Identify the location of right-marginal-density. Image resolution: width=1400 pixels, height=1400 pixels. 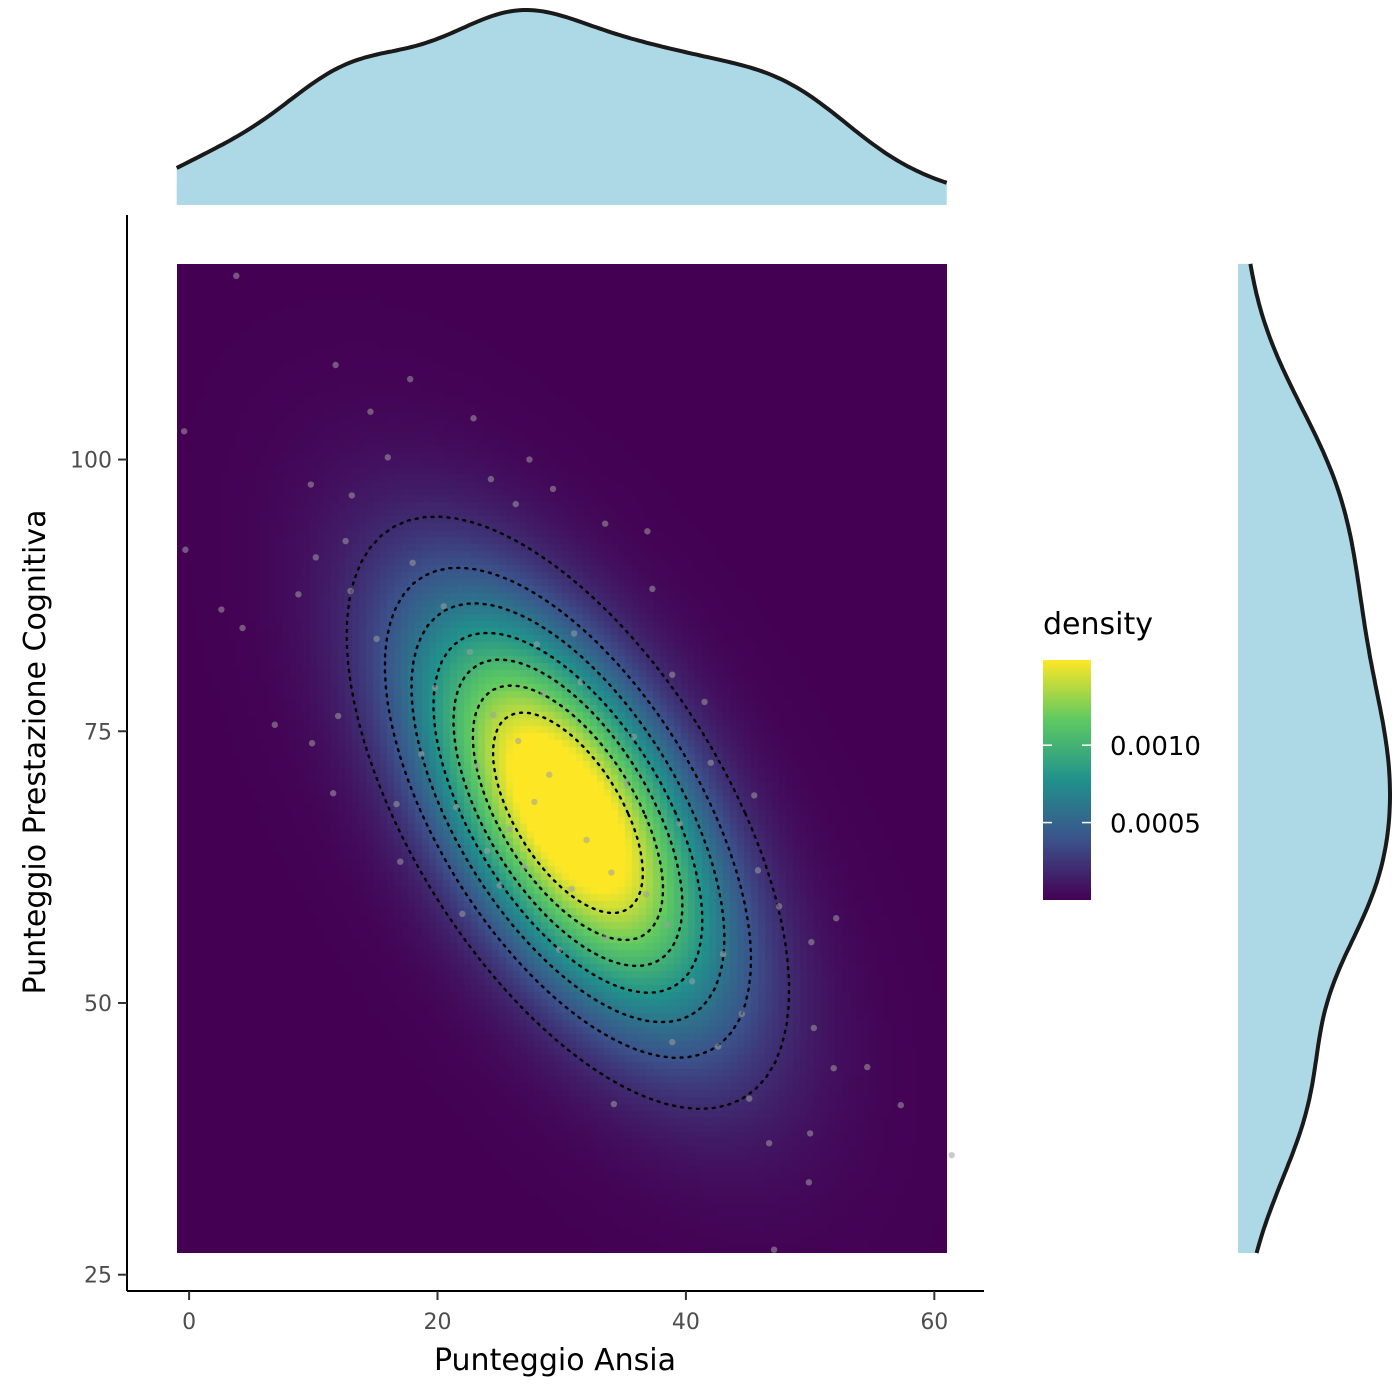
(1315, 758).